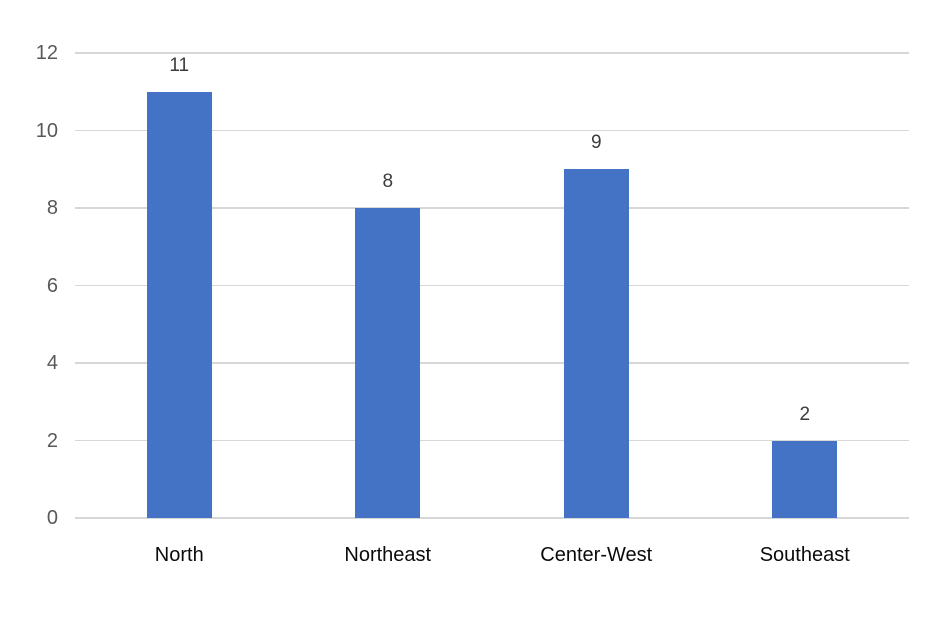 Image resolution: width=940 pixels, height=630 pixels. I want to click on data-label: 8, so click(388, 181).